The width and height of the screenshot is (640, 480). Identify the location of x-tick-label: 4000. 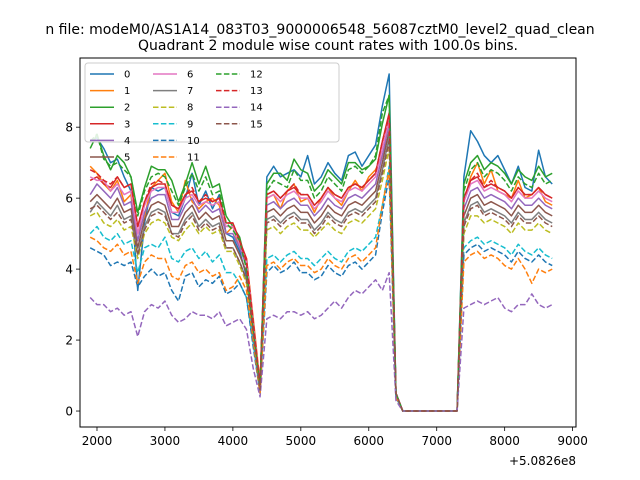
(233, 441).